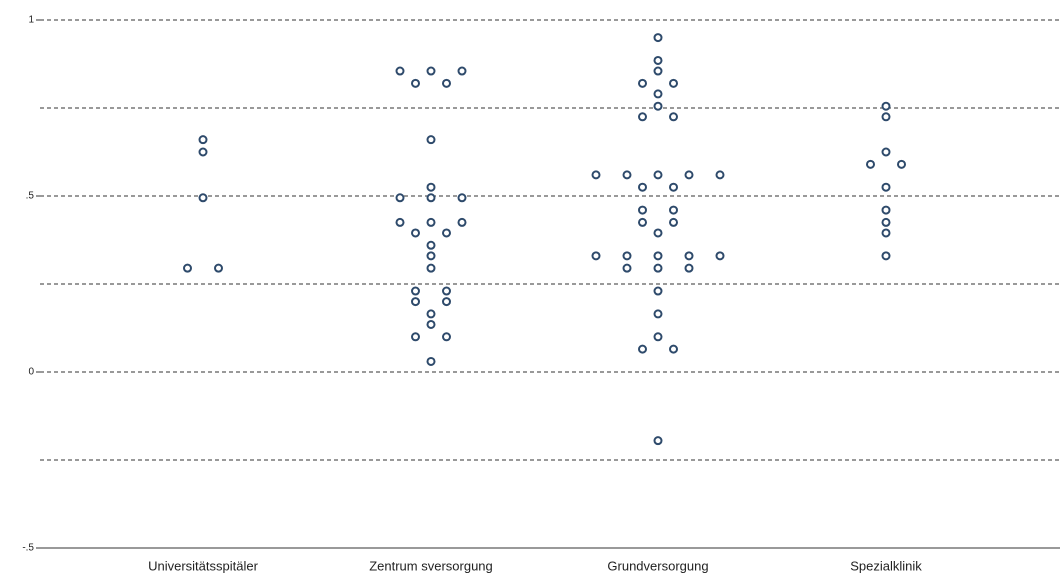 The image size is (1060, 580). What do you see at coordinates (203, 565) in the screenshot?
I see `x-tick-label: Universitätsspitäler` at bounding box center [203, 565].